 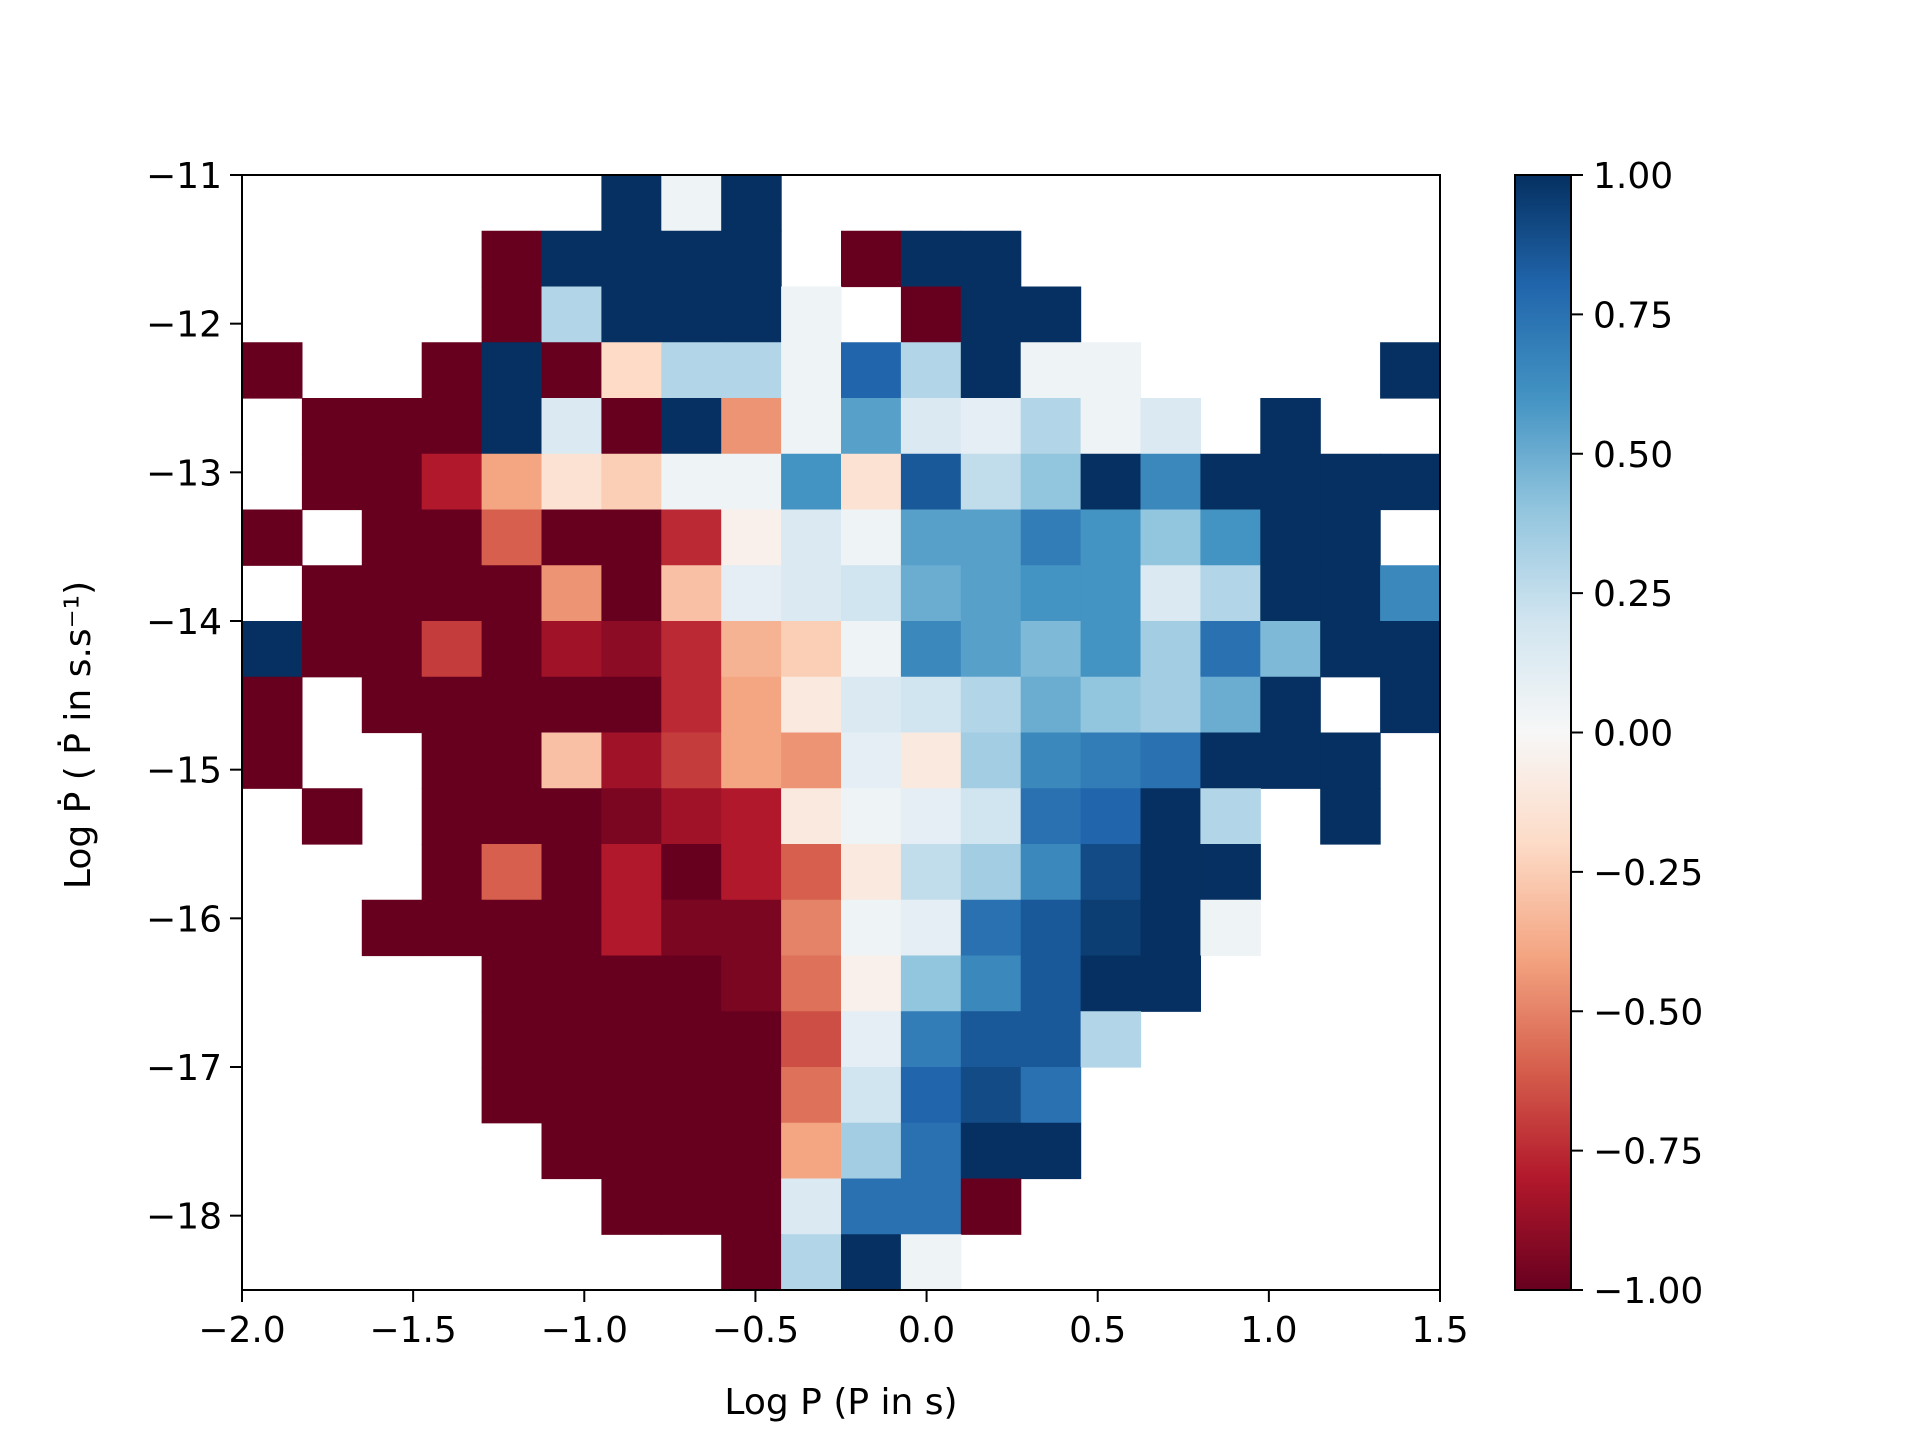 What do you see at coordinates (1268, 1330) in the screenshot?
I see `x-tick-label: 1.0` at bounding box center [1268, 1330].